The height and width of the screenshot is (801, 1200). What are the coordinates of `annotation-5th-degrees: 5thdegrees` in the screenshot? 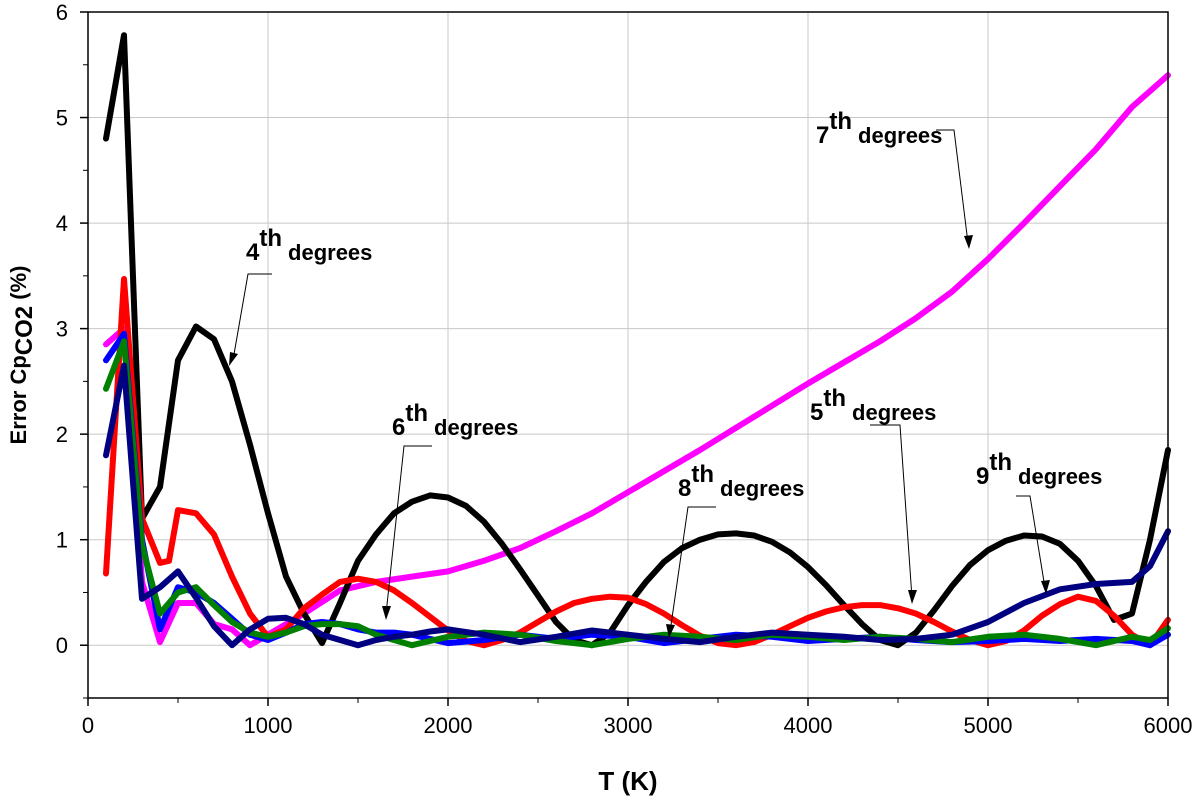 It's located at (873, 405).